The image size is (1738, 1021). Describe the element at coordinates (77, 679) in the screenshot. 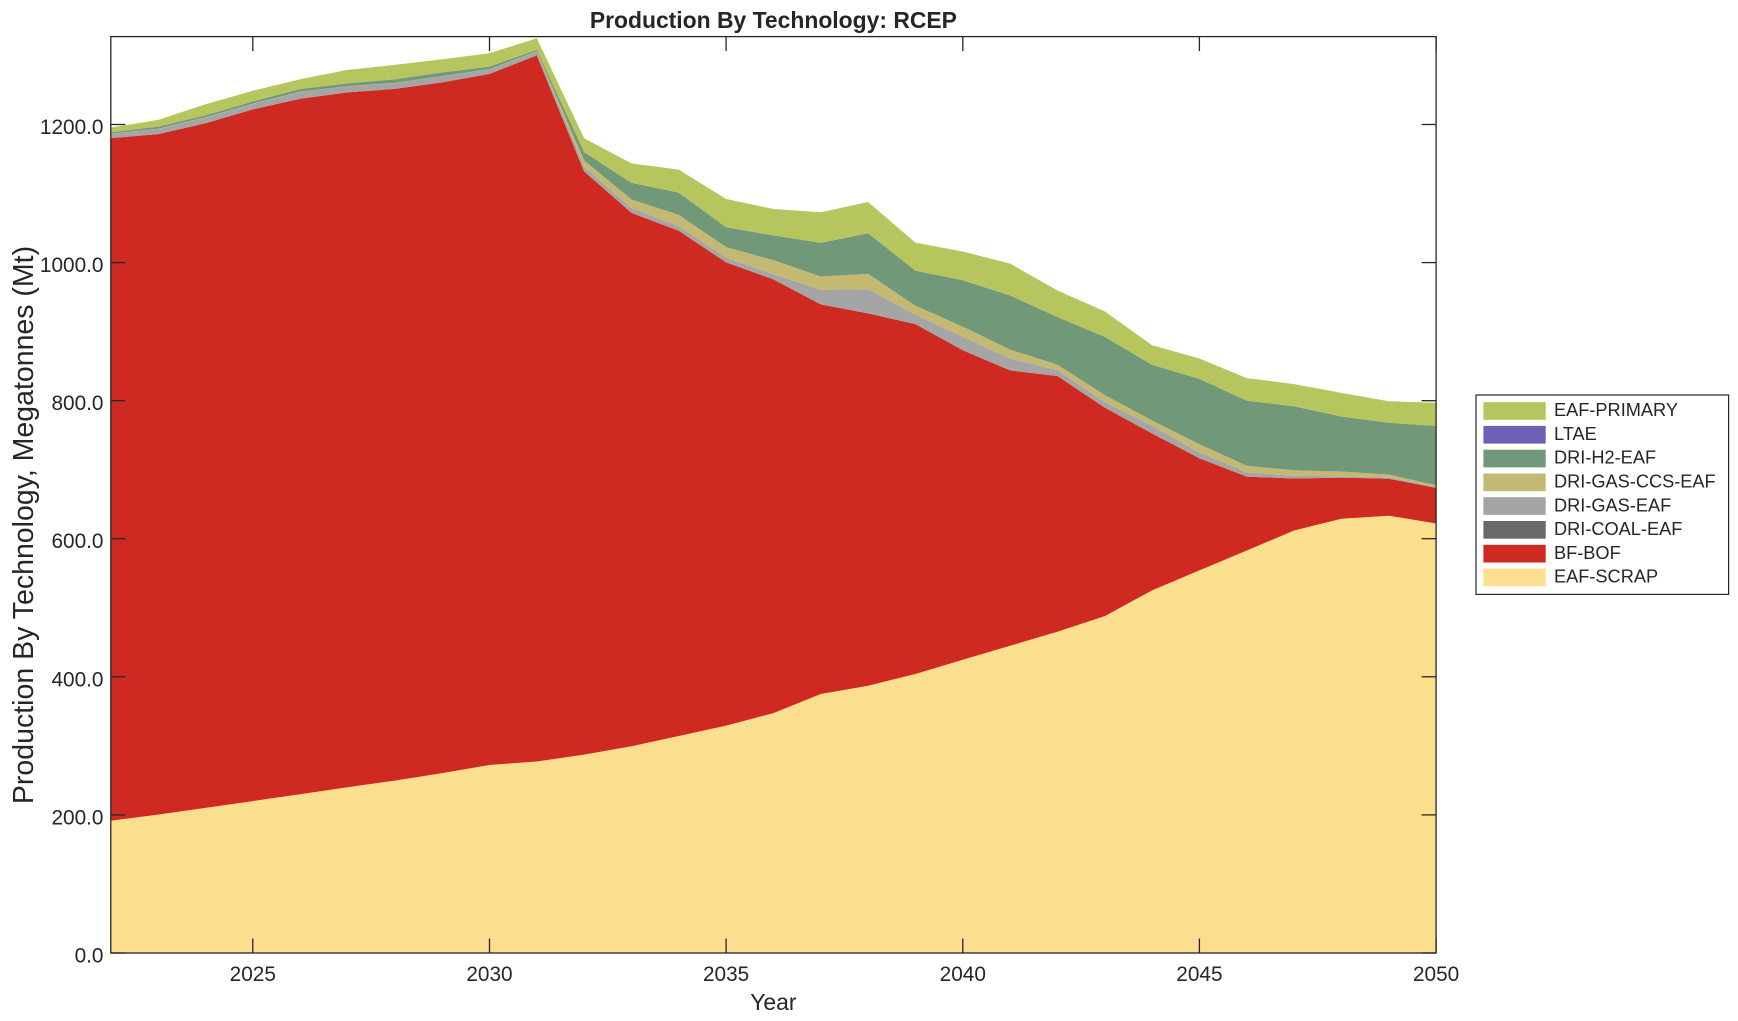

I see `svg-text: 400.0` at that location.